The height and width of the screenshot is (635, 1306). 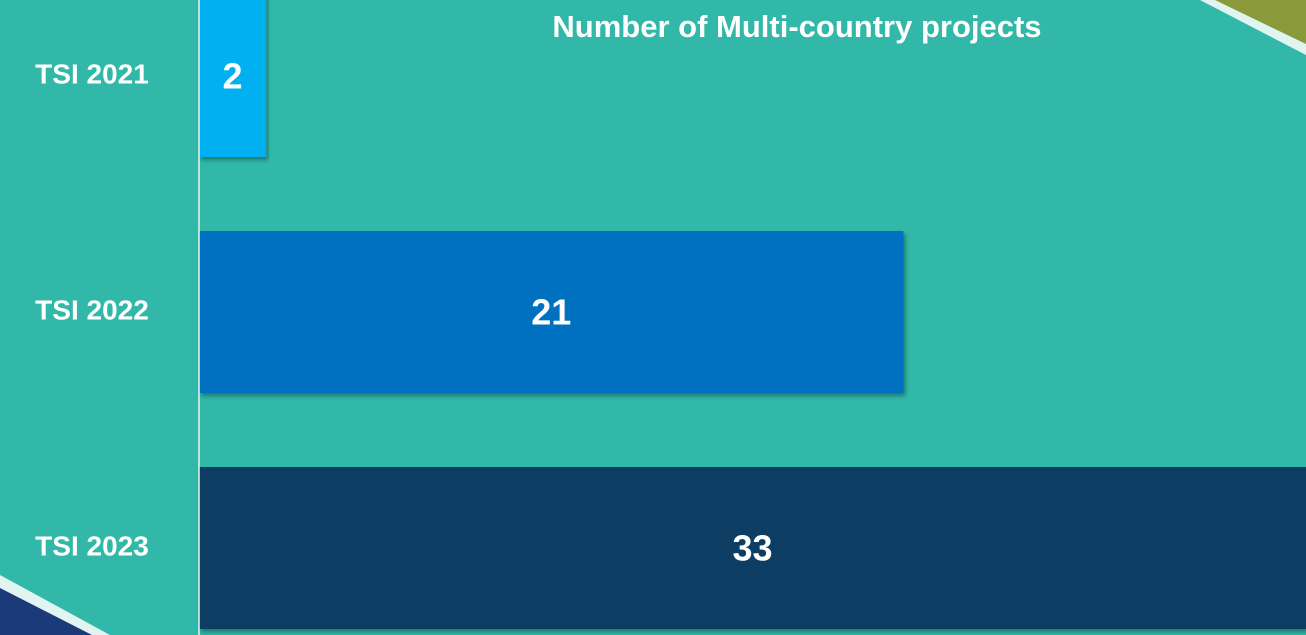 I want to click on data-label: 2, so click(x=233, y=76).